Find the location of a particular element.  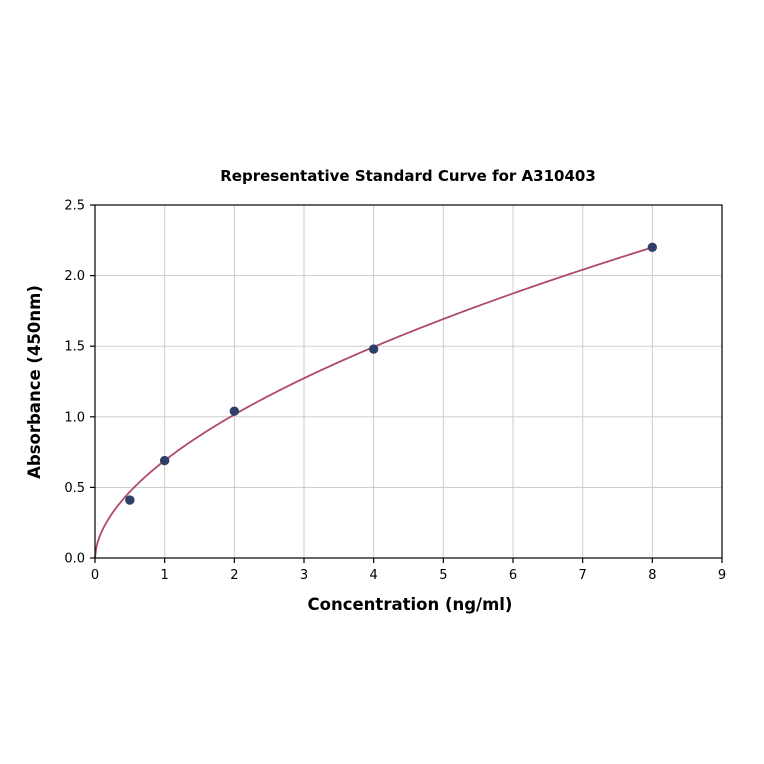

x-tick-label: 2 is located at coordinates (234, 575).